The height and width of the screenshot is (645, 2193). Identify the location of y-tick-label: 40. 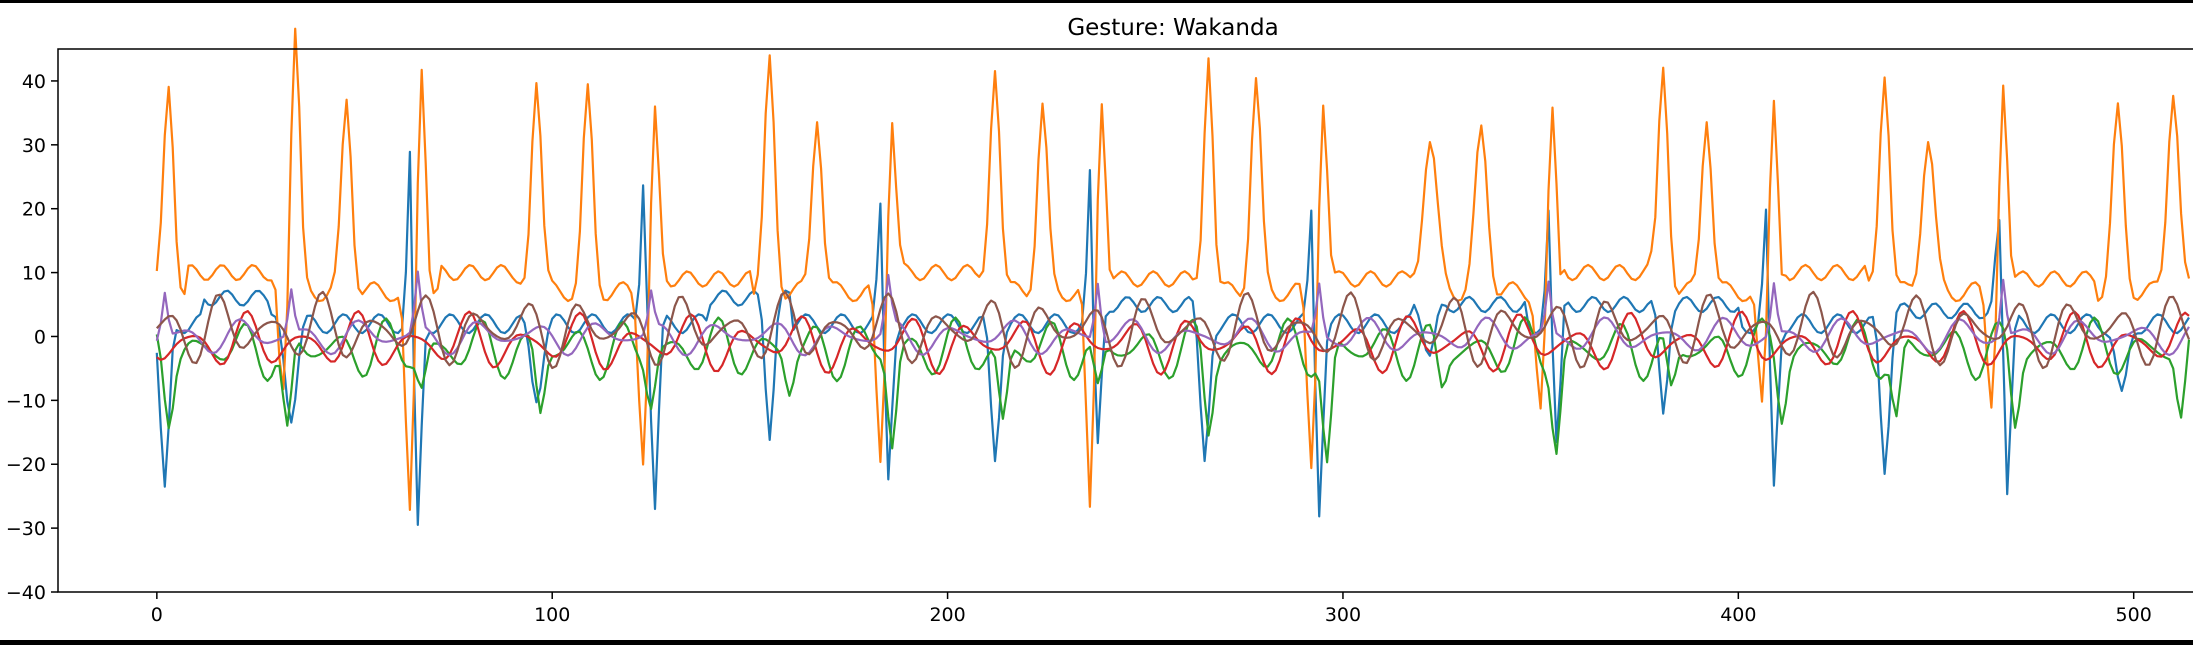
(34, 82).